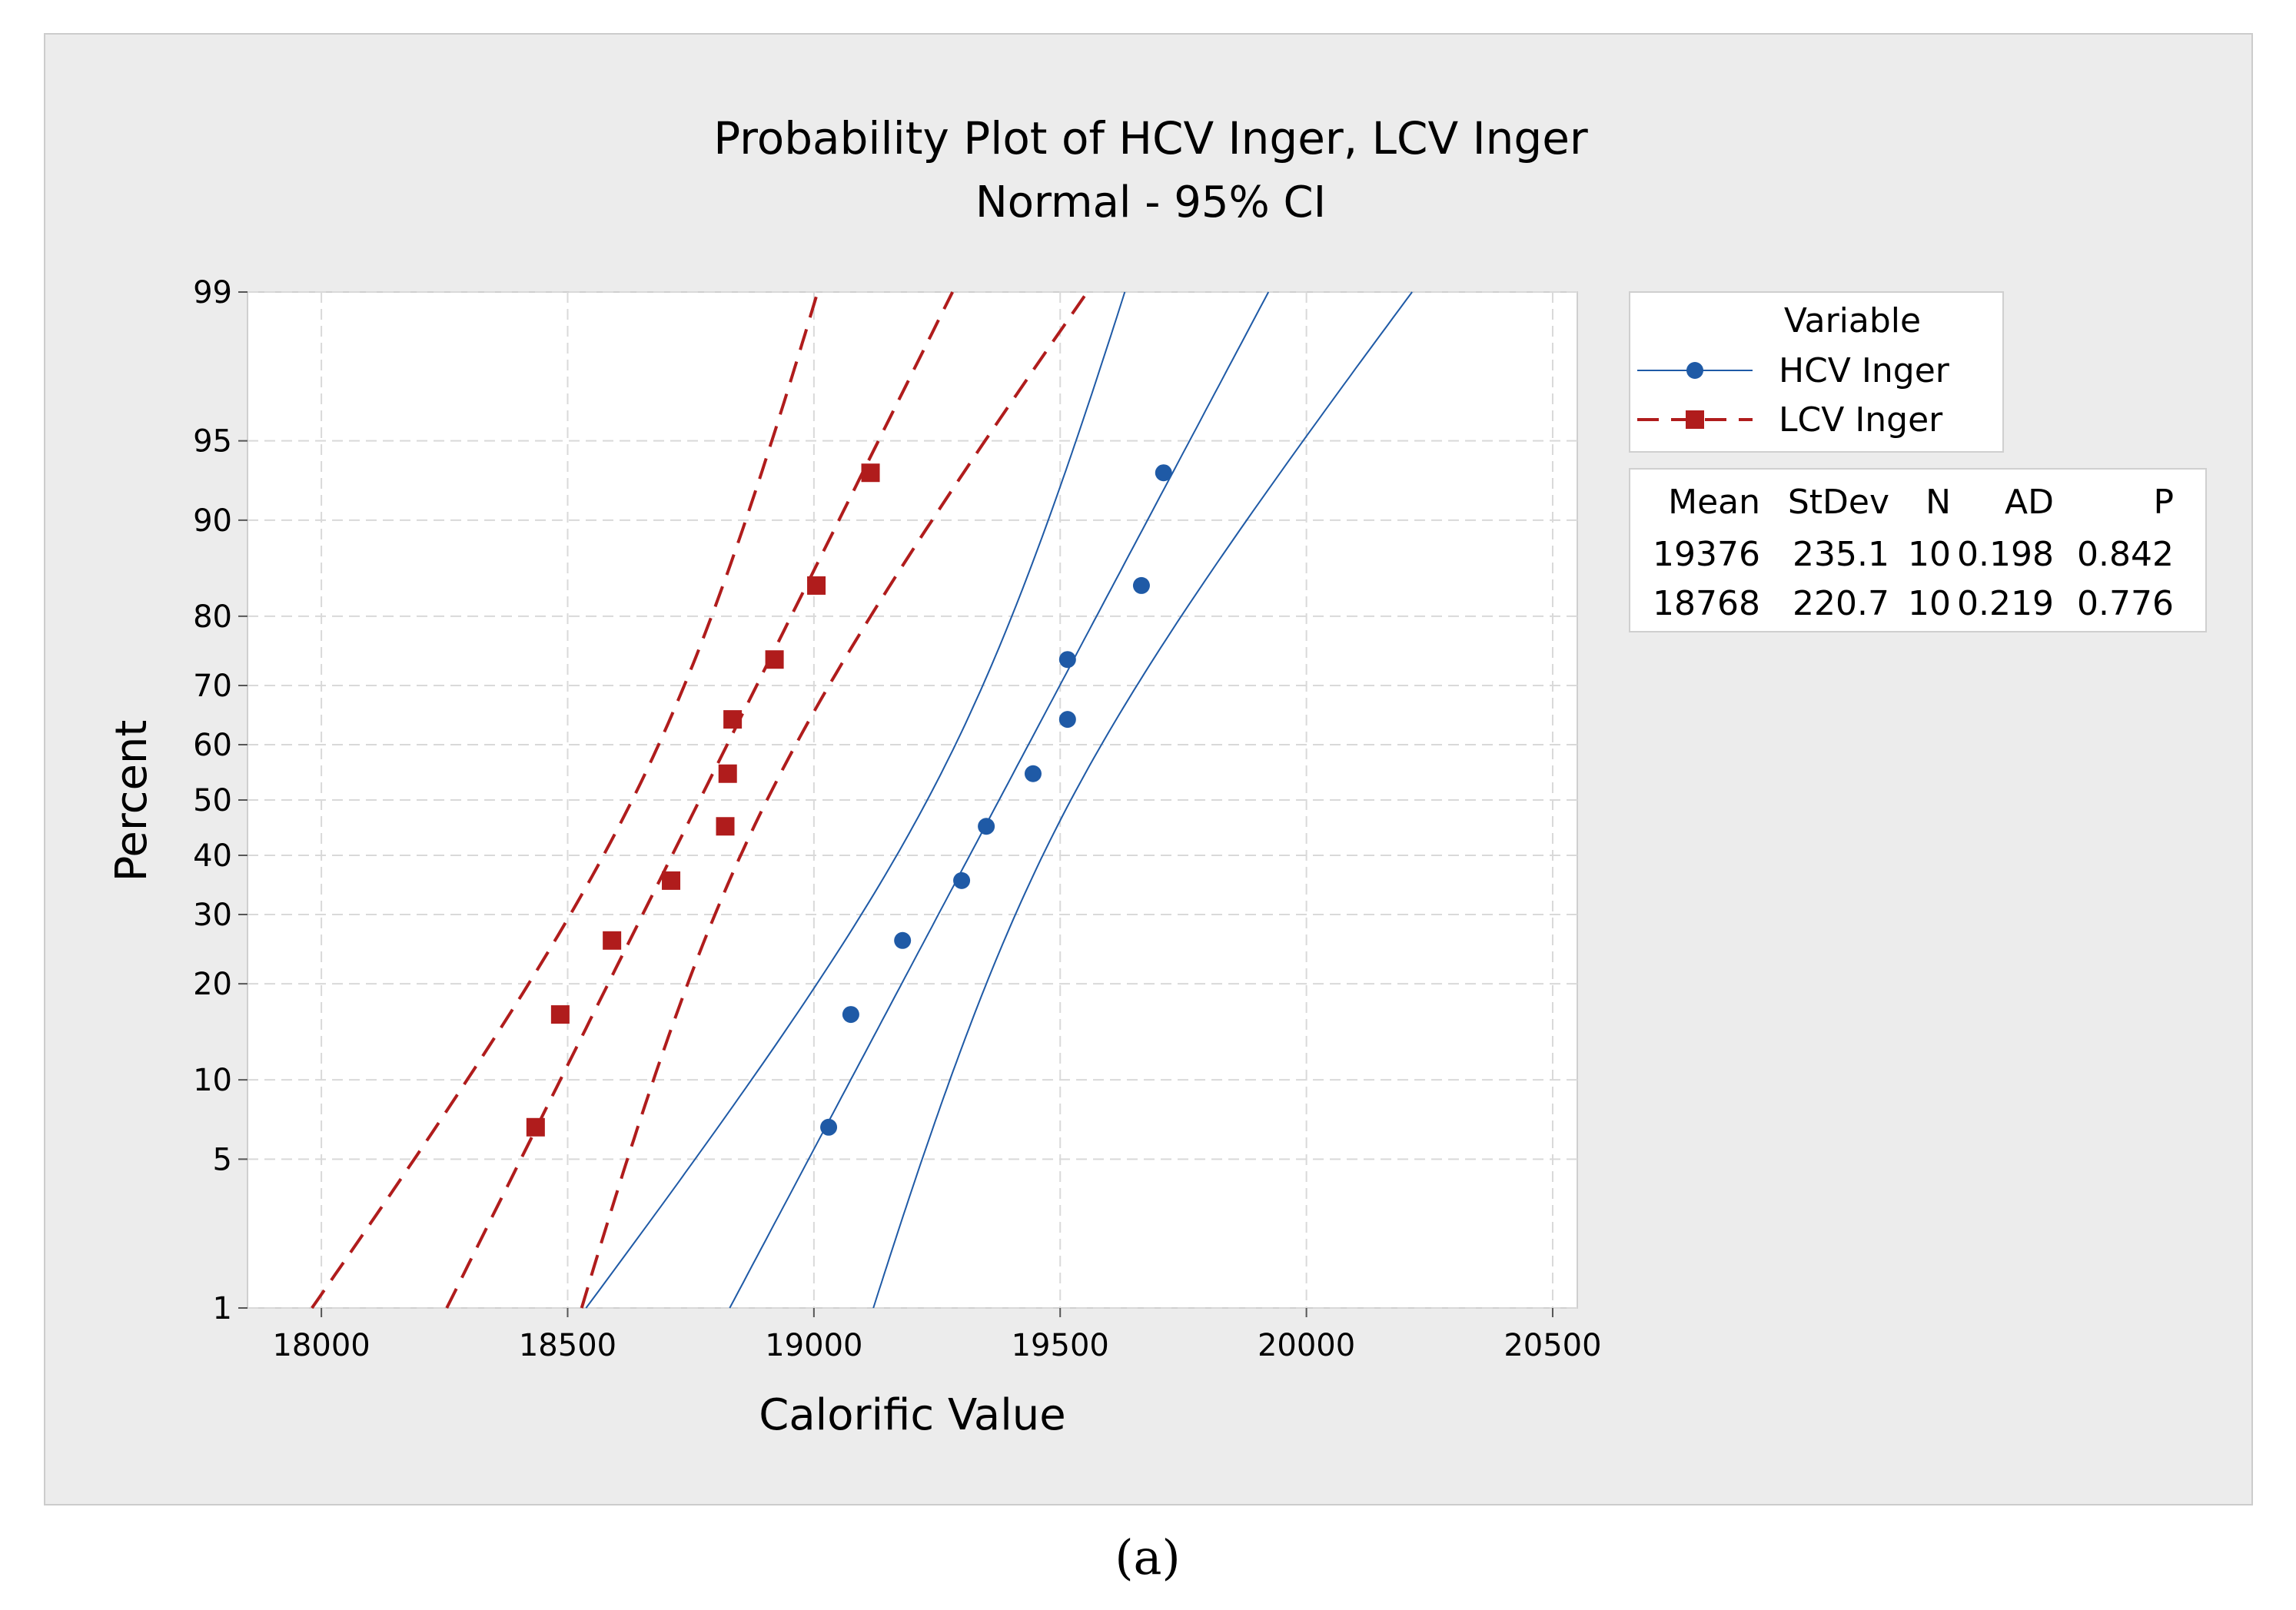 This screenshot has width=2296, height=1610. What do you see at coordinates (212, 292) in the screenshot?
I see `y-tick-label: 99` at bounding box center [212, 292].